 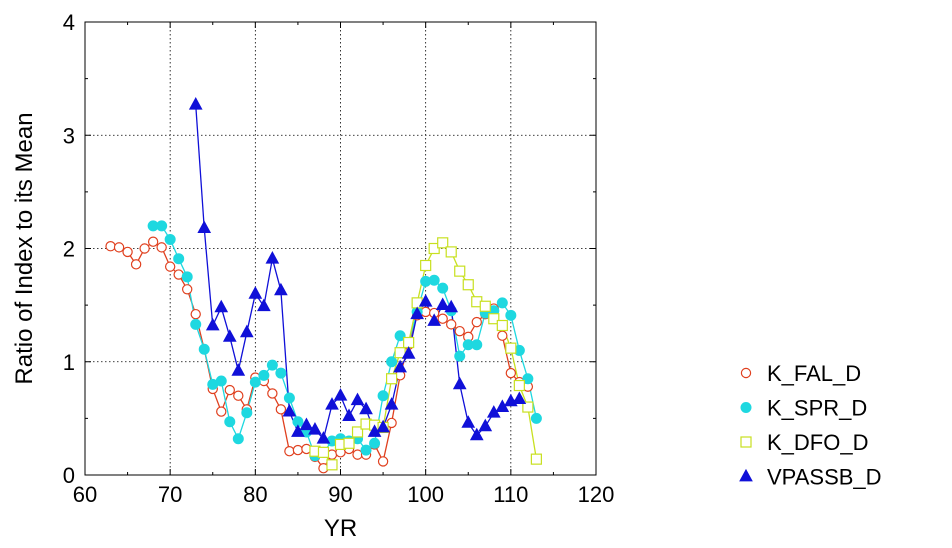 I want to click on x-tick-label: 70, so click(x=170, y=494).